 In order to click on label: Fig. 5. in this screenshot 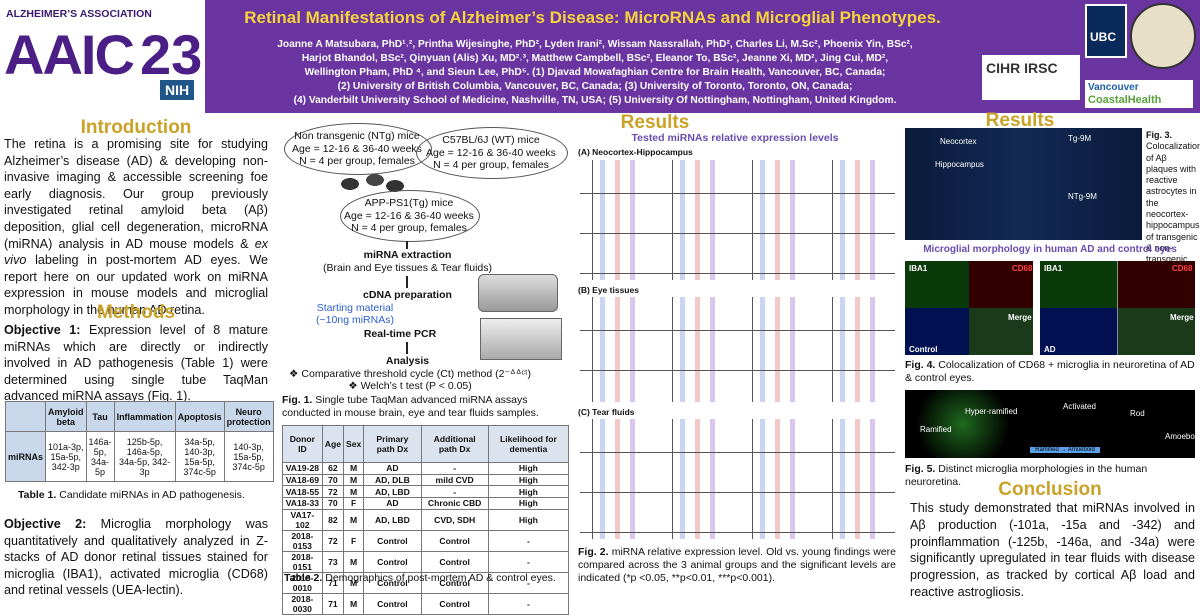, I will do `click(920, 469)`.